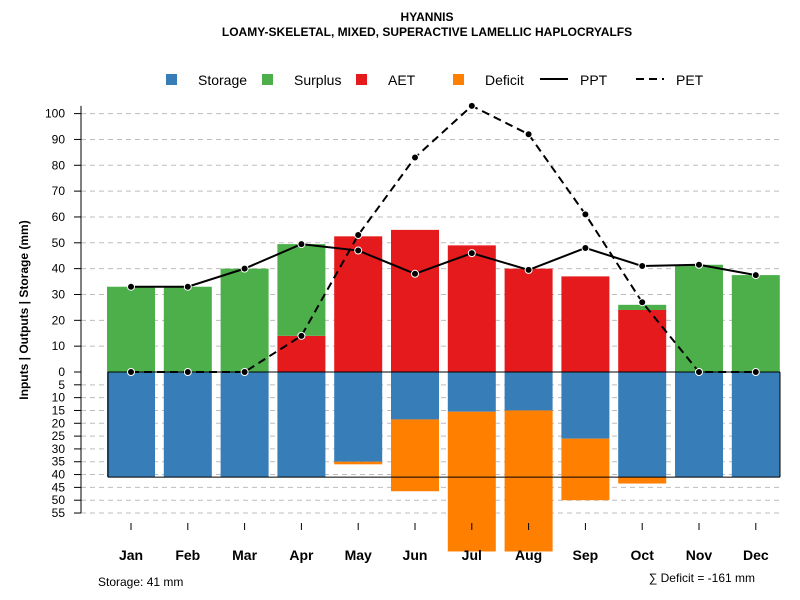  I want to click on y-axis-label: Inputs | Outputs | Storage (mm), so click(24, 309).